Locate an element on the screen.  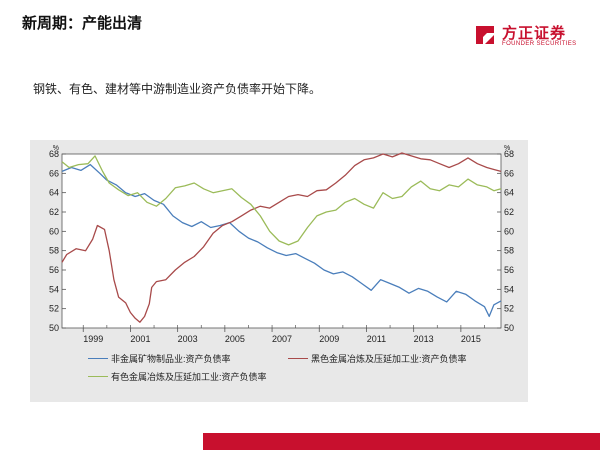
y-tick-label-left: 54 is located at coordinates (54, 289).